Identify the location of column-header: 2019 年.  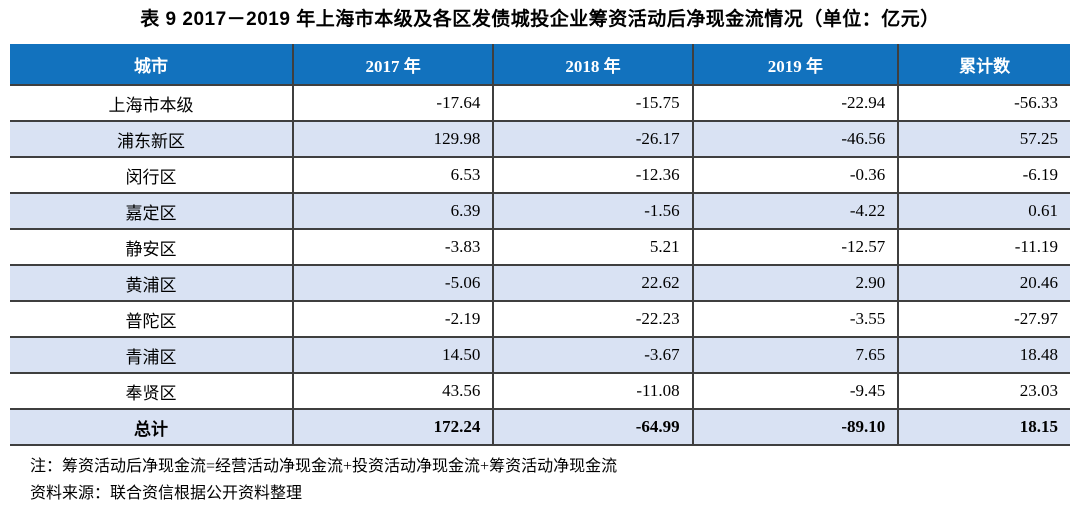
(796, 65).